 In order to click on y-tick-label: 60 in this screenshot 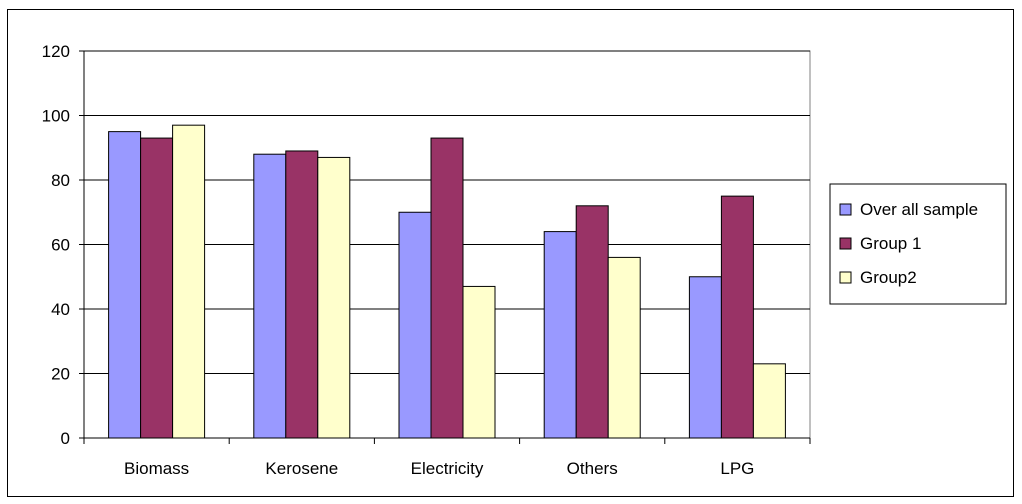, I will do `click(60, 245)`.